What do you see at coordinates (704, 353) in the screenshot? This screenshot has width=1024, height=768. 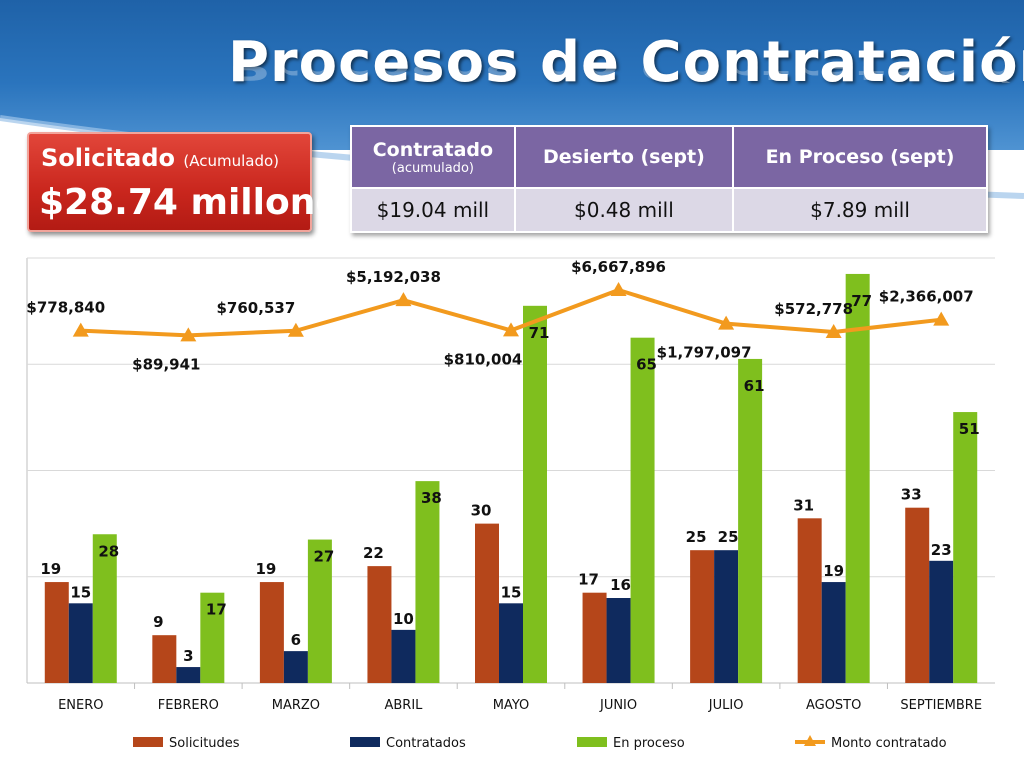 I see `data-label-monto-contratado: $1,797,097` at bounding box center [704, 353].